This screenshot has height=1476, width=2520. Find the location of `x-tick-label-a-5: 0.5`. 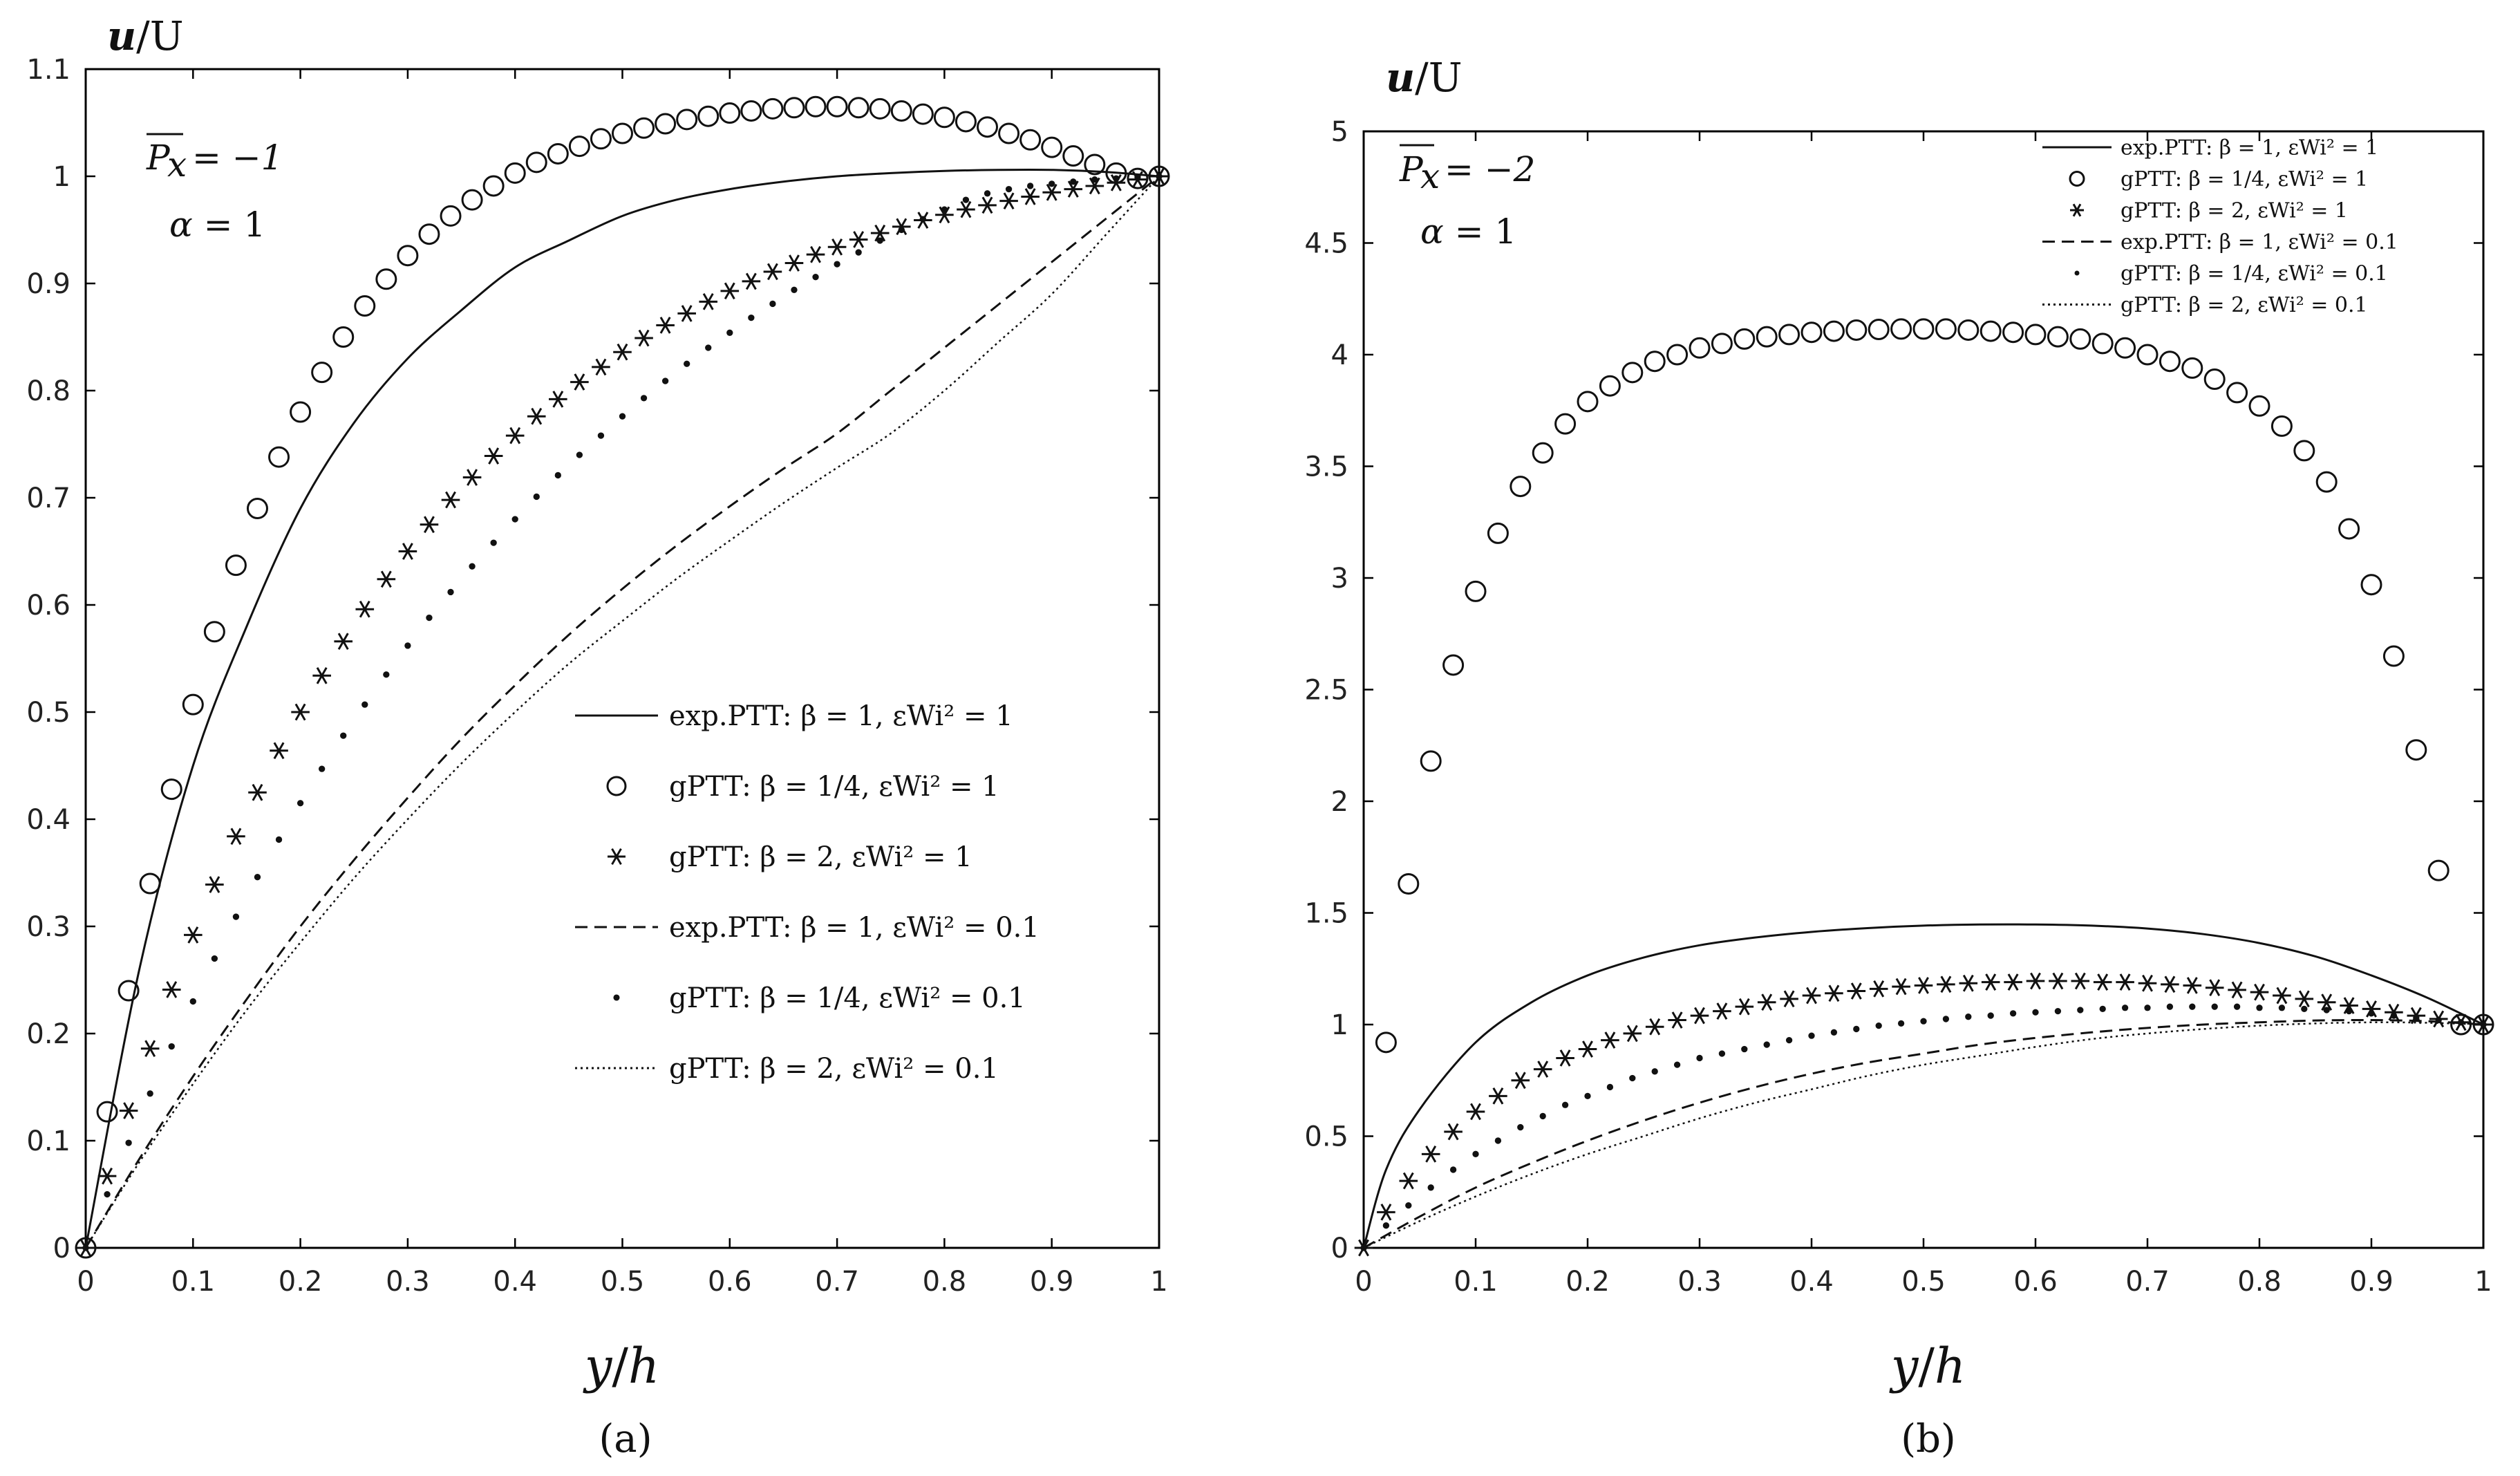

x-tick-label-a-5: 0.5 is located at coordinates (623, 1282).